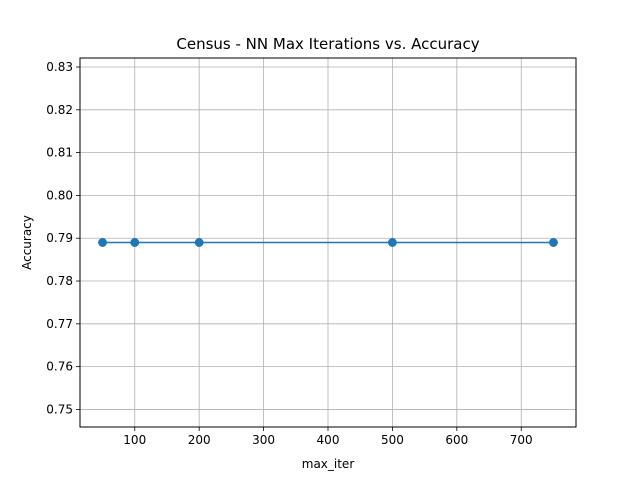 The height and width of the screenshot is (480, 640). Describe the element at coordinates (521, 440) in the screenshot. I see `x-tick-label: 700` at that location.